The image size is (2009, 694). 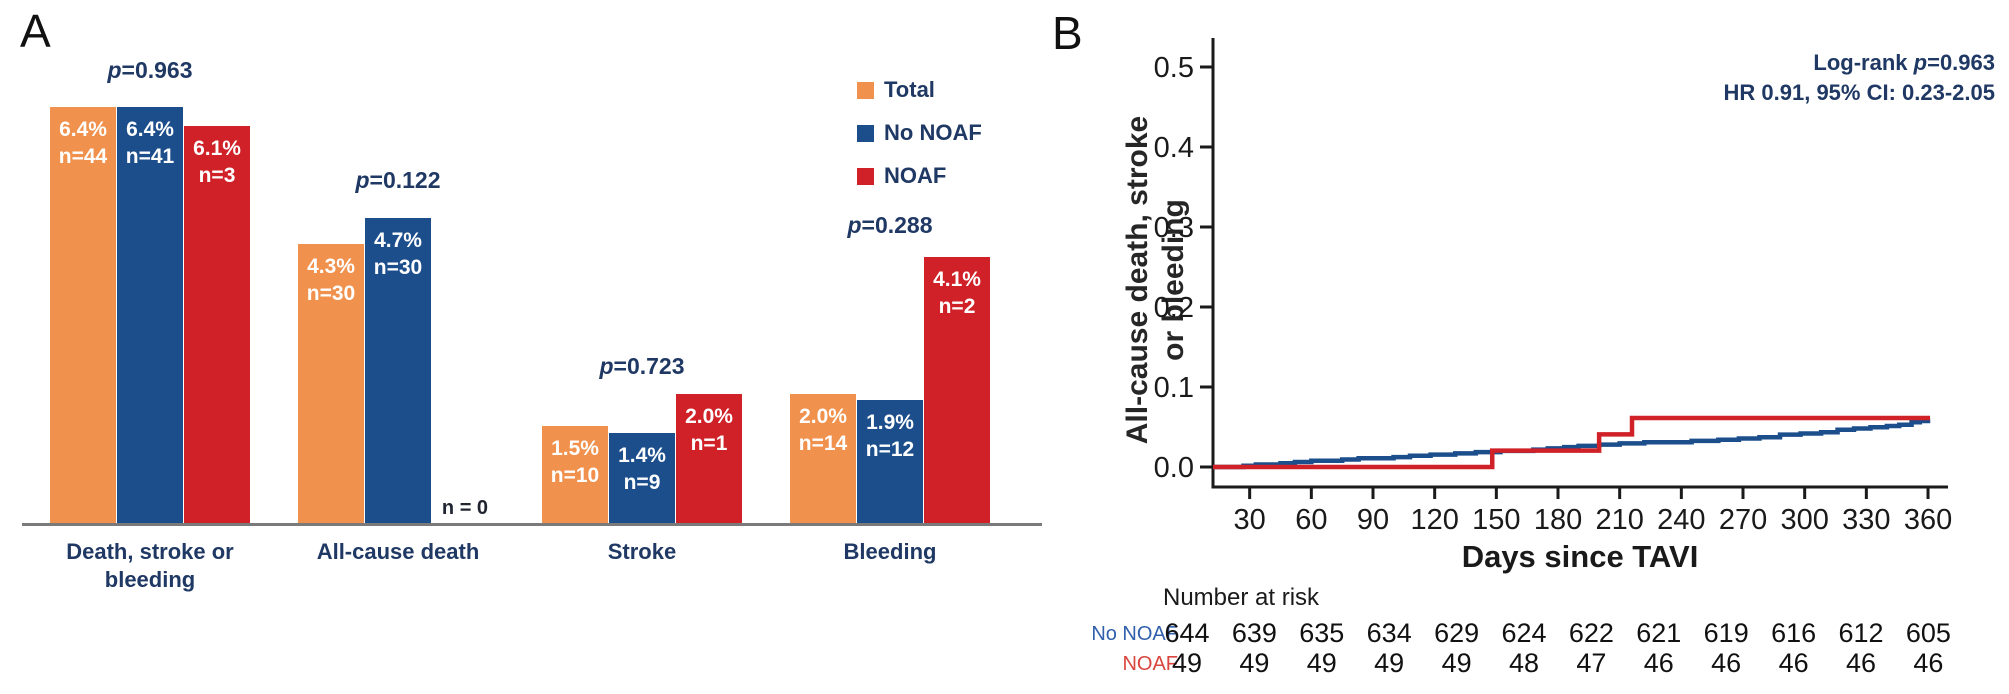 I want to click on bar-noaf-death-stroke-or-bleeding: 6.1% n=3, so click(x=217, y=325).